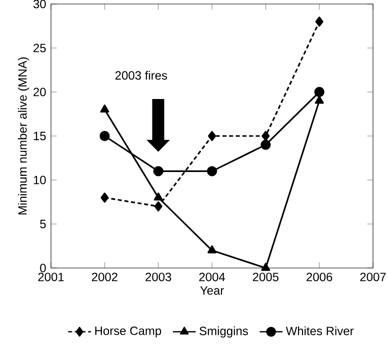  What do you see at coordinates (128, 332) in the screenshot?
I see `legend-label: Horse Camp` at bounding box center [128, 332].